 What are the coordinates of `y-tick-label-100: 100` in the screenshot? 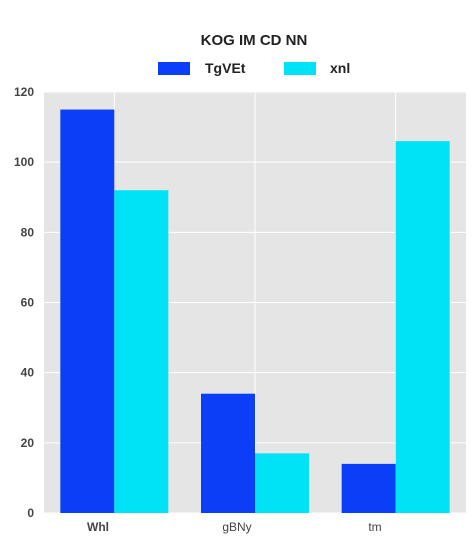 It's located at (24, 162).